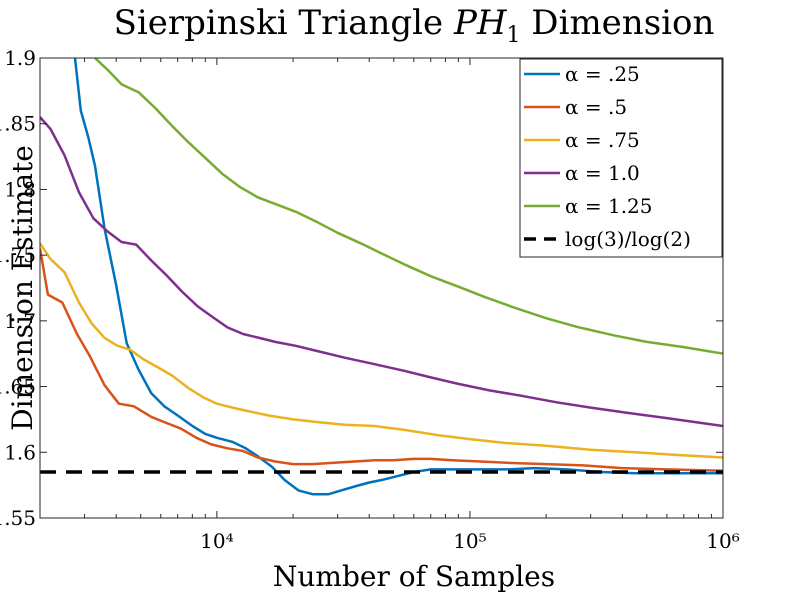  What do you see at coordinates (18, 518) in the screenshot?
I see `y-tick-label: 1.55` at bounding box center [18, 518].